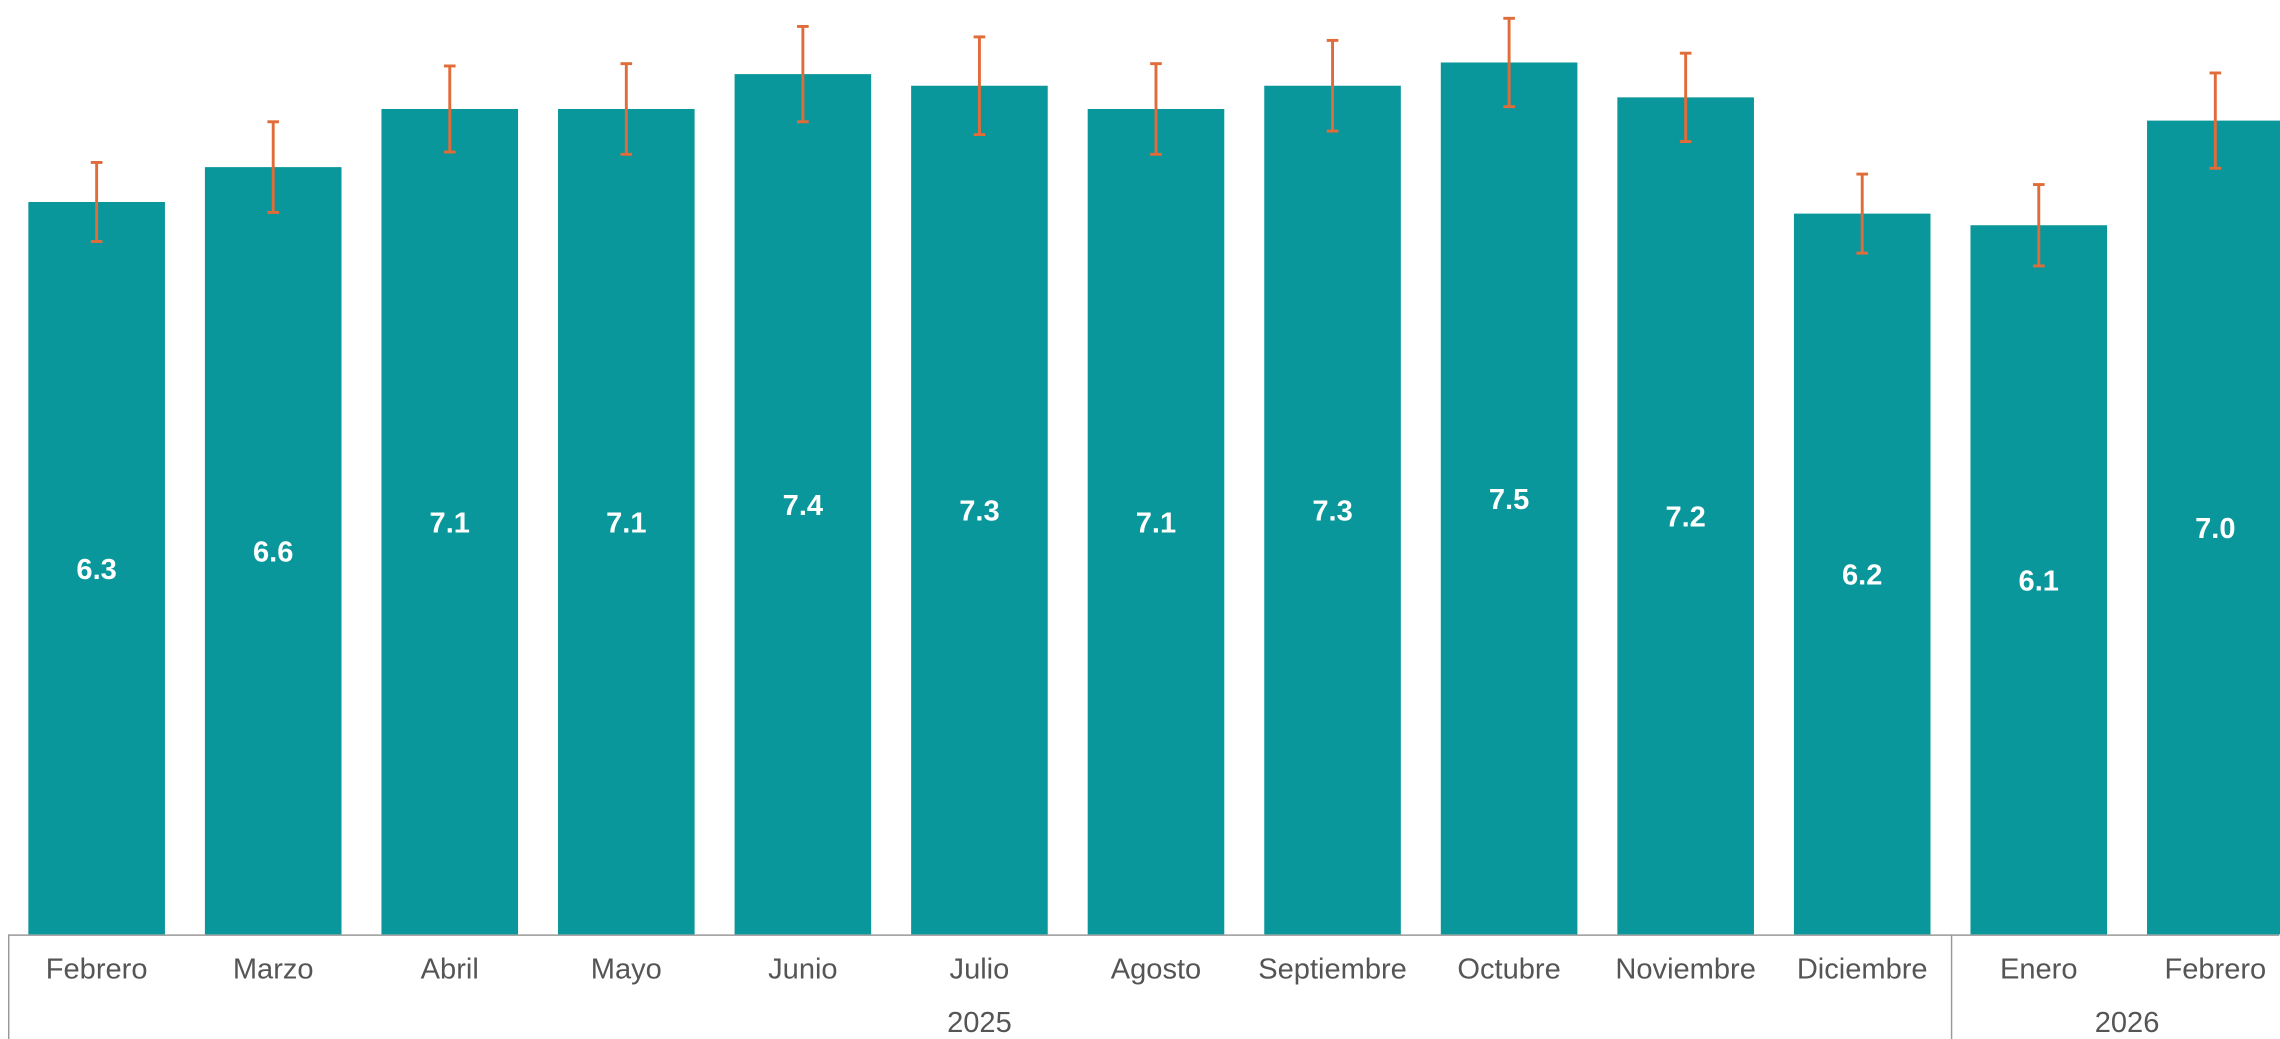 This screenshot has height=1039, width=2280. Describe the element at coordinates (2127, 1023) in the screenshot. I see `group-label: 2026` at that location.